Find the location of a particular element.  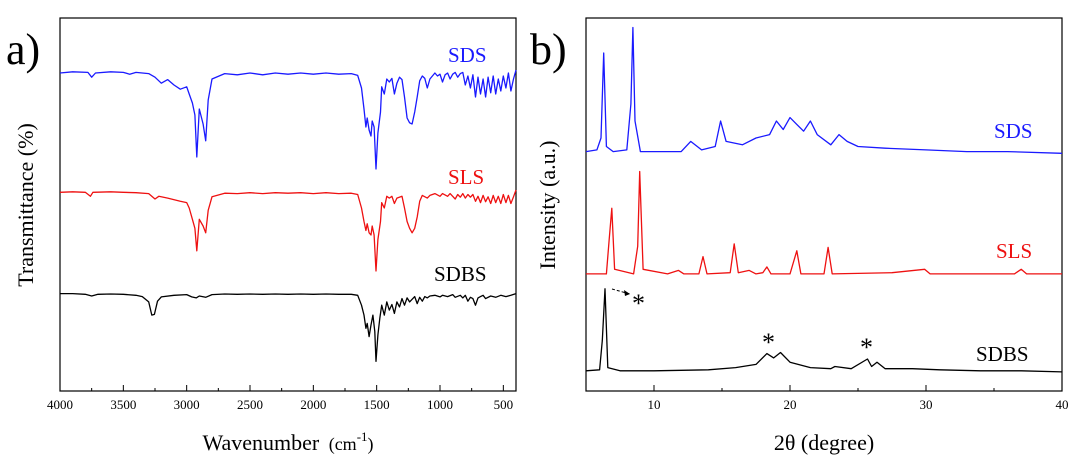

x-tick-label: 30 is located at coordinates (926, 404).